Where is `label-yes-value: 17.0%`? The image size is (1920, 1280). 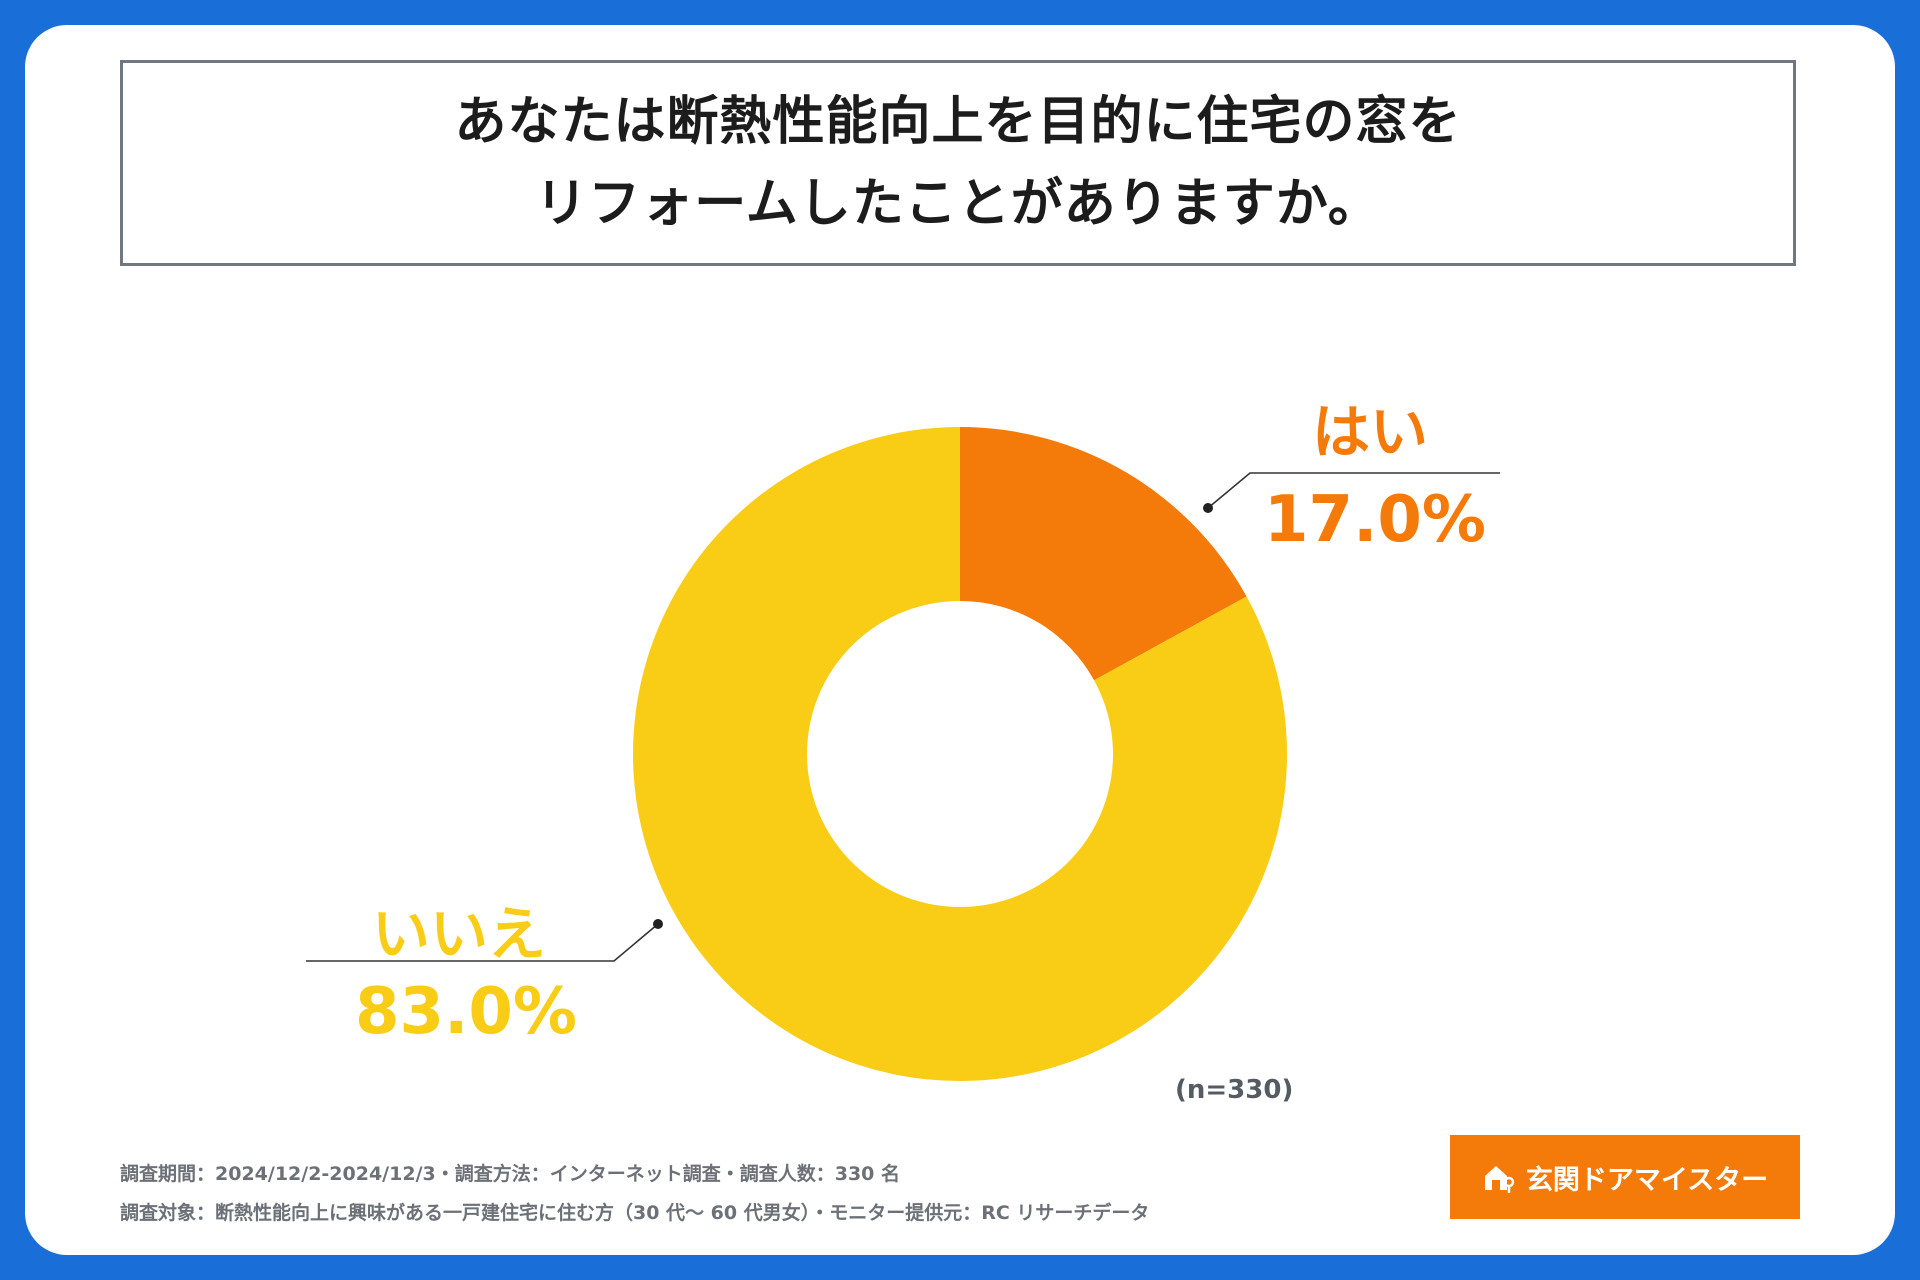 label-yes-value: 17.0% is located at coordinates (1375, 520).